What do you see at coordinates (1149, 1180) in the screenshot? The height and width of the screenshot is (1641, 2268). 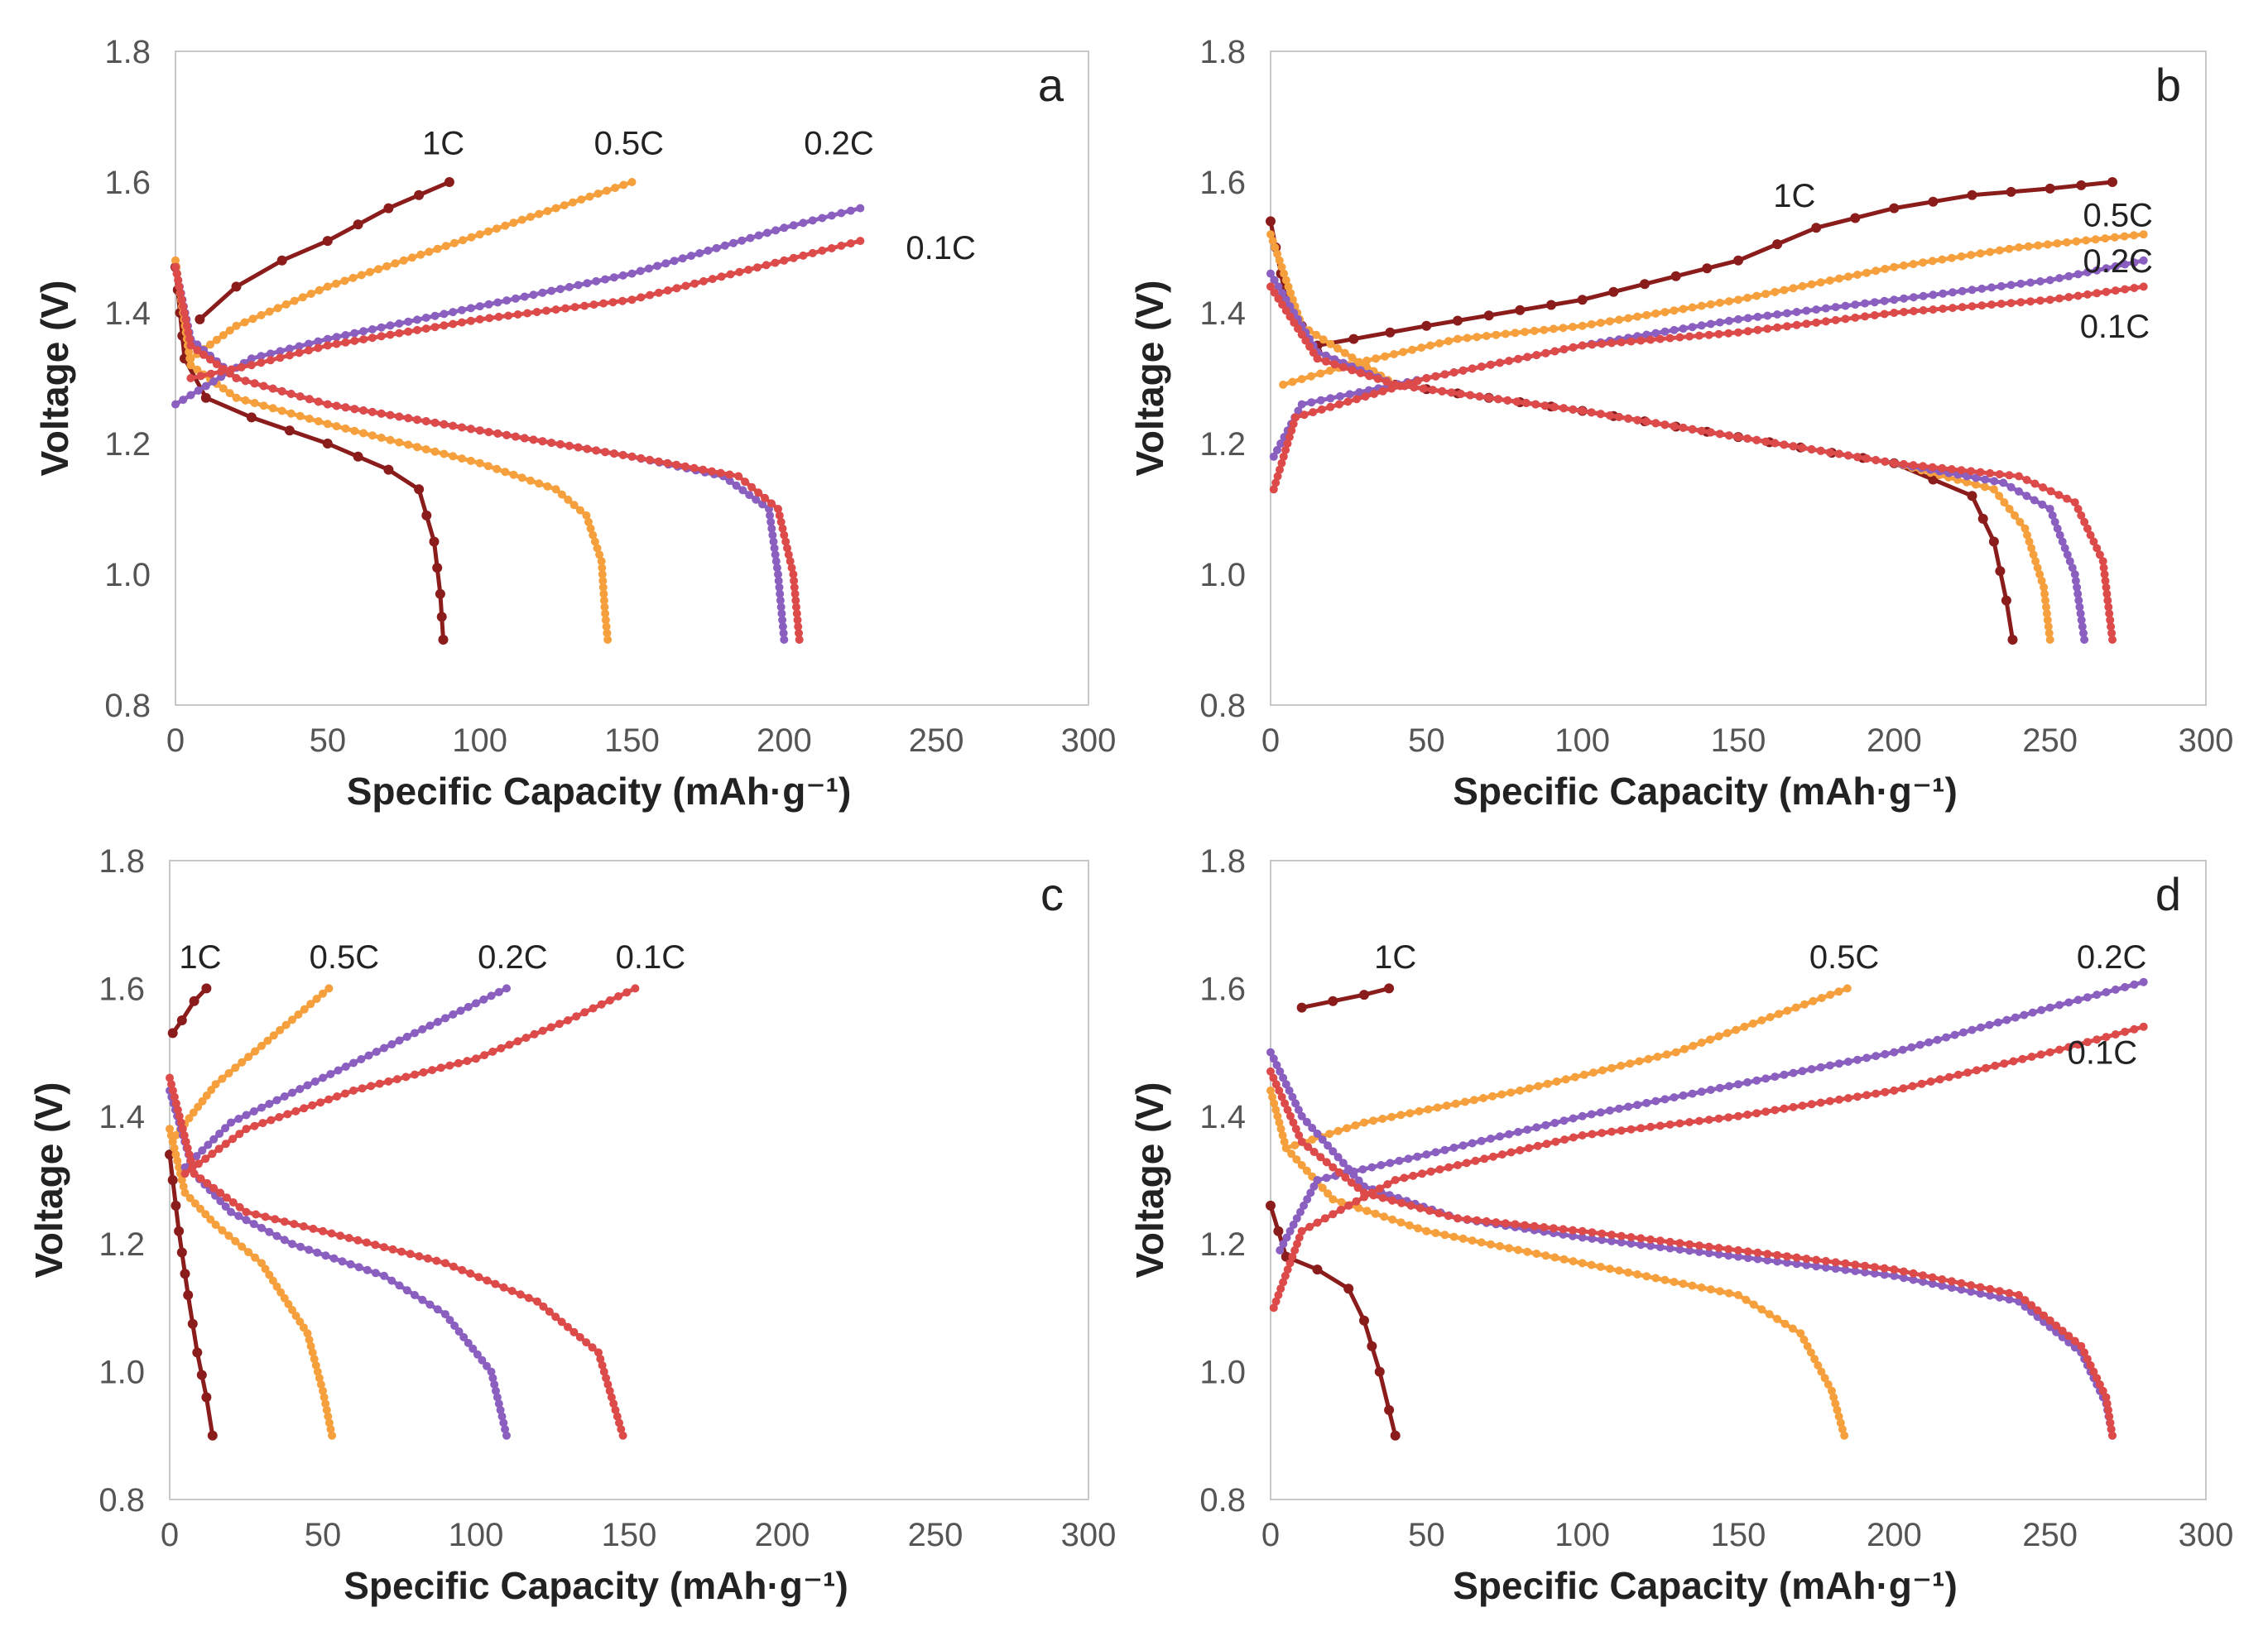 I see `y-axis-title: Voltage (V)` at bounding box center [1149, 1180].